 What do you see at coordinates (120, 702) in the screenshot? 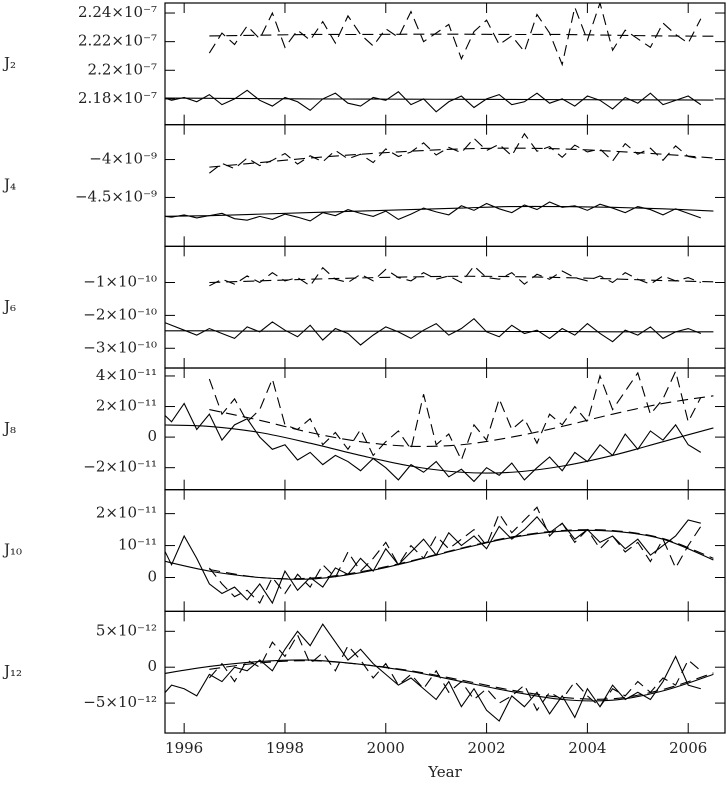
I see `y-tick-label: −5×10⁻¹²` at bounding box center [120, 702].